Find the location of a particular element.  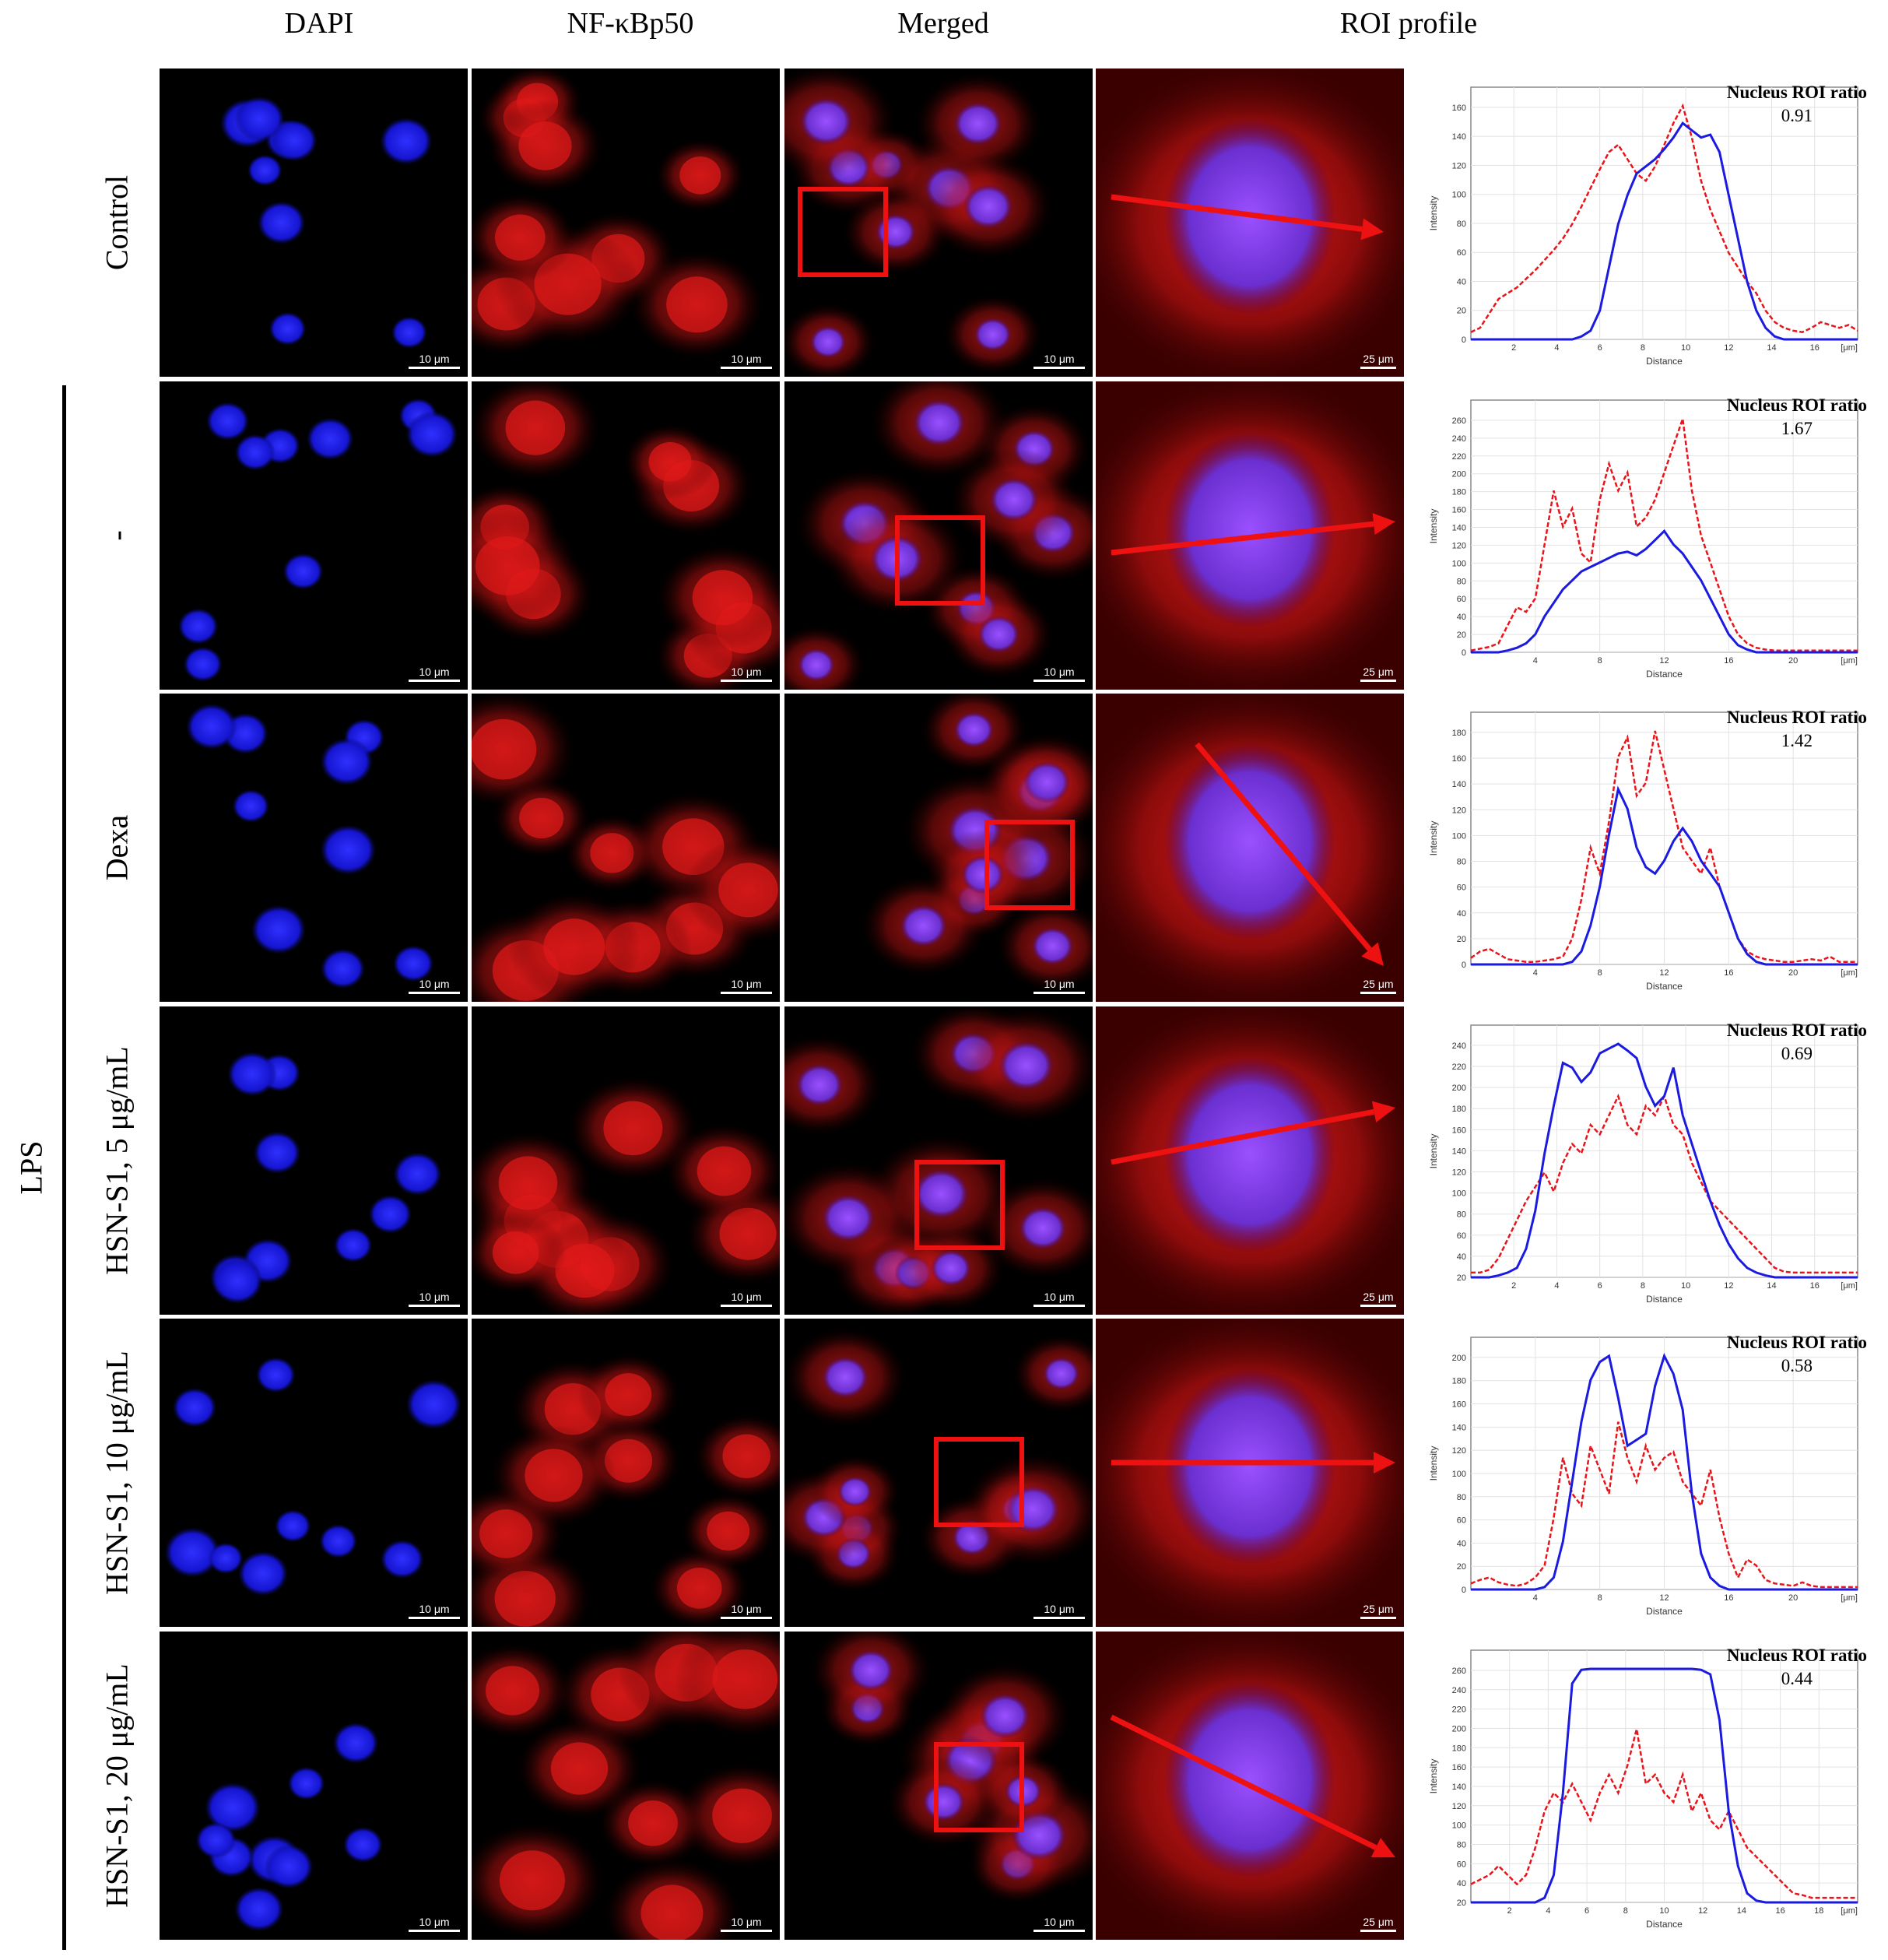

y-tick-label: 240 is located at coordinates (1459, 1045).